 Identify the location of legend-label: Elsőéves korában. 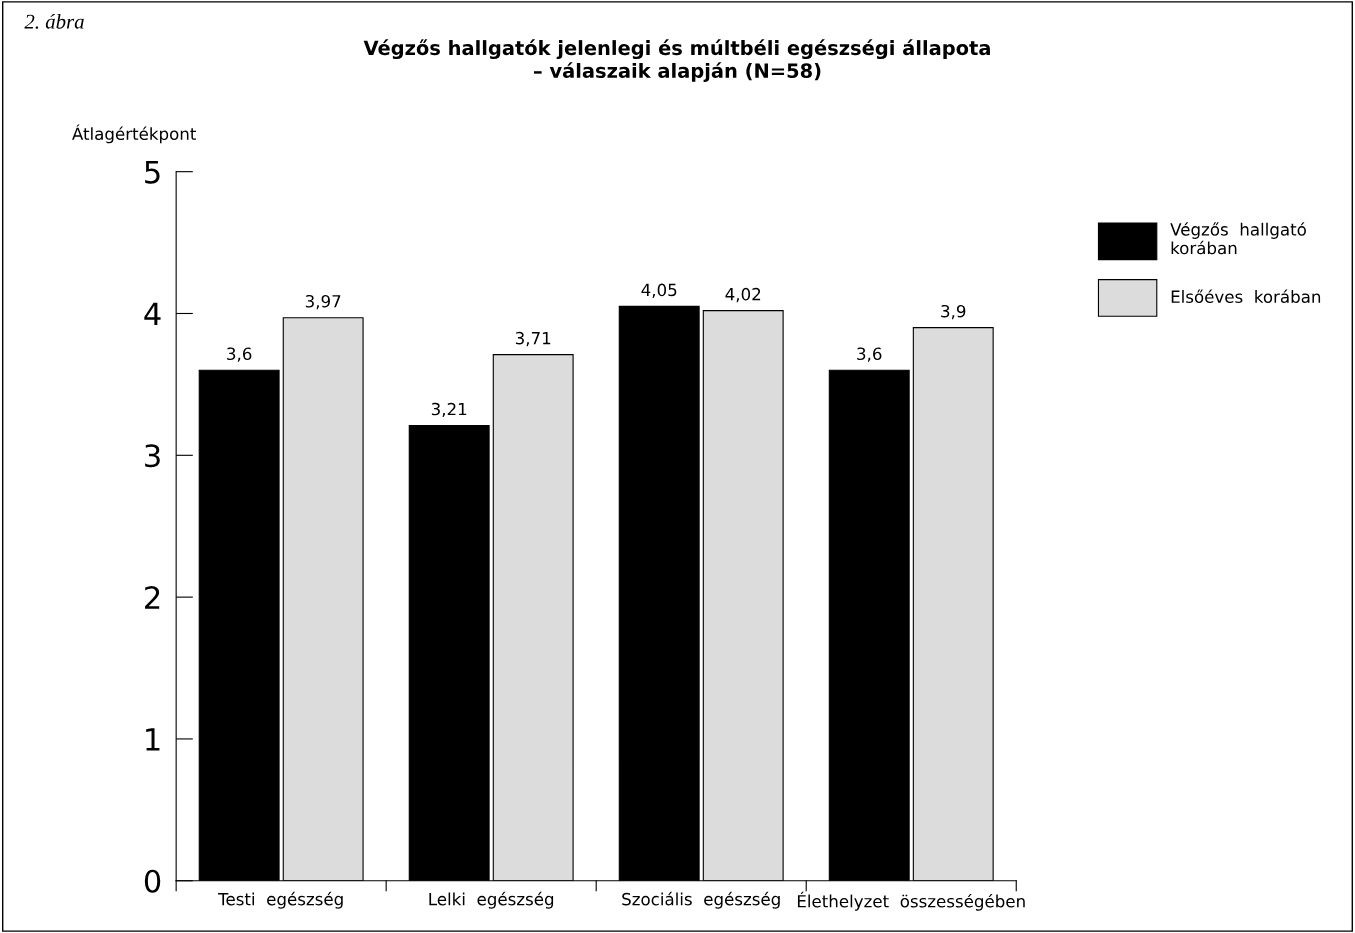
(1246, 296).